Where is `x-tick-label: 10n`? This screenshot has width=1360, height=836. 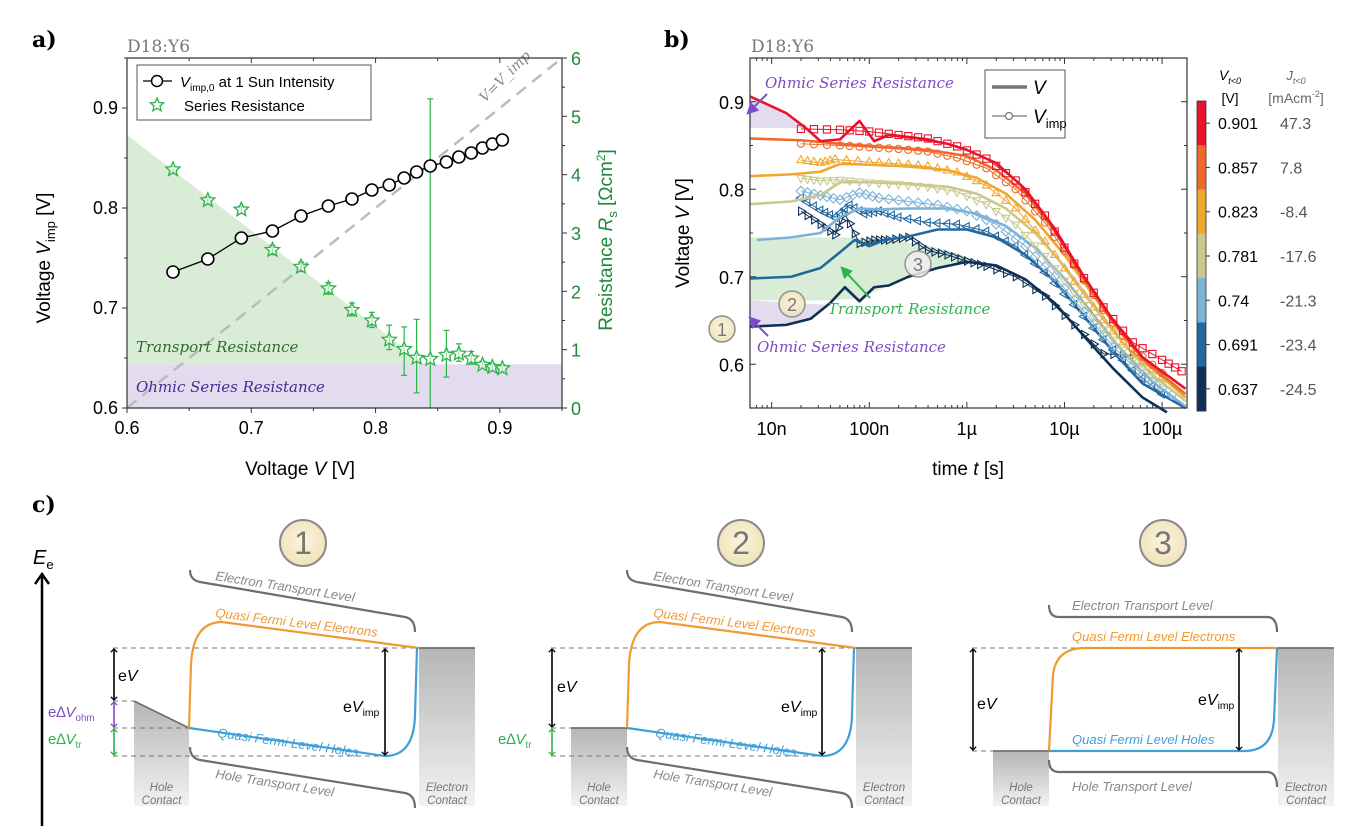 x-tick-label: 10n is located at coordinates (772, 429).